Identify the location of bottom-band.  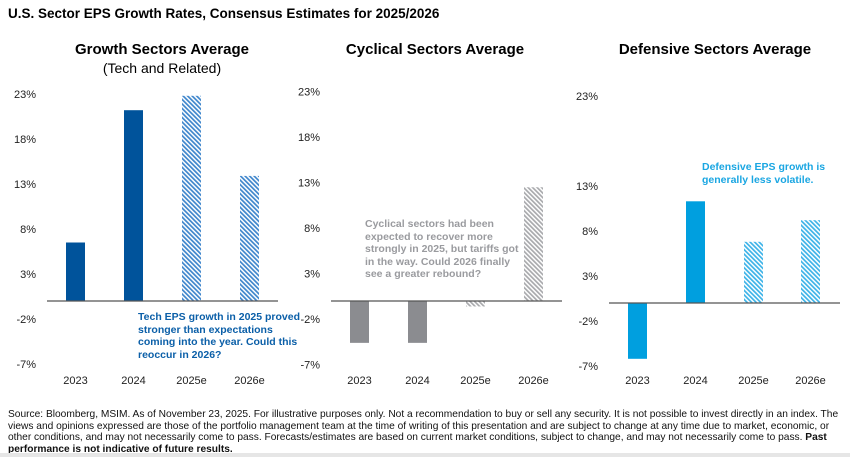
(425, 455).